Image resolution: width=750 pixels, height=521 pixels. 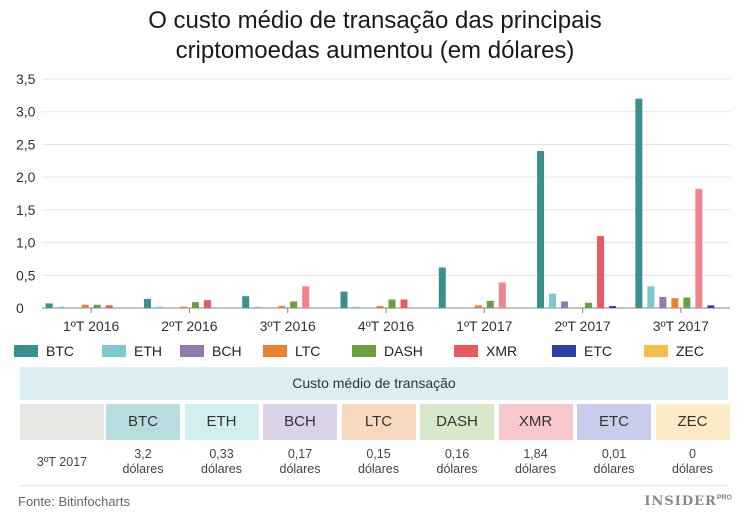 What do you see at coordinates (692, 461) in the screenshot?
I see `table-cell: 0 dólares` at bounding box center [692, 461].